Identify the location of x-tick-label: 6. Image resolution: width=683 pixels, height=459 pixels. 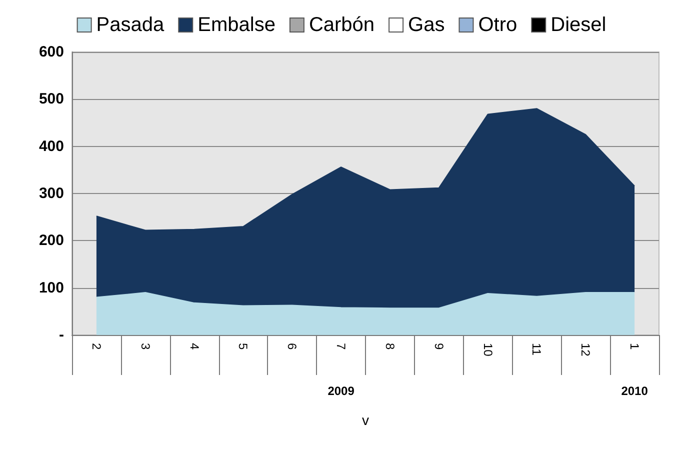
(292, 346).